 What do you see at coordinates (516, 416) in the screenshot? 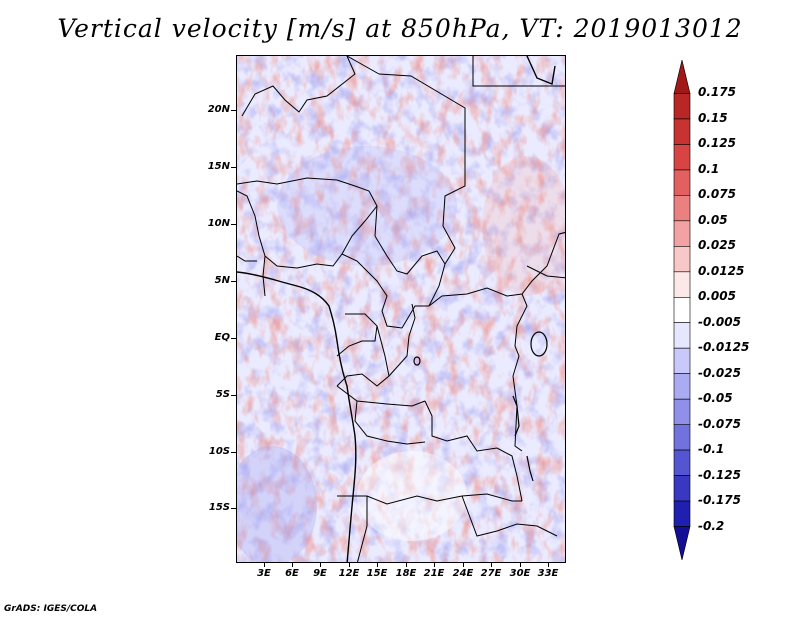
I see `lake-tanganyika` at bounding box center [516, 416].